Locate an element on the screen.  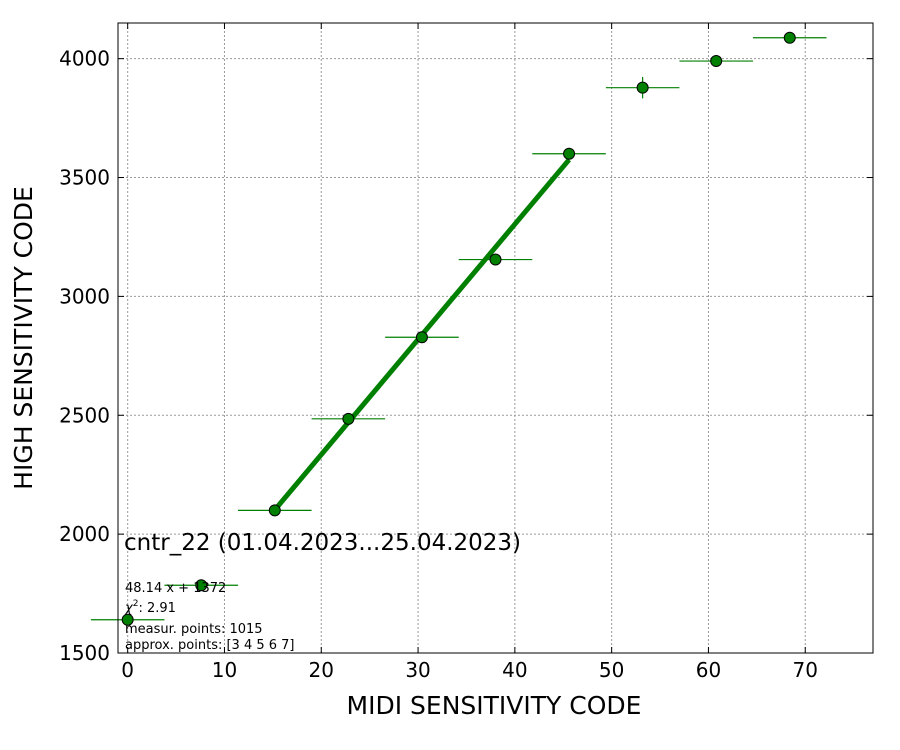
x-tick-label: 10 is located at coordinates (224, 670).